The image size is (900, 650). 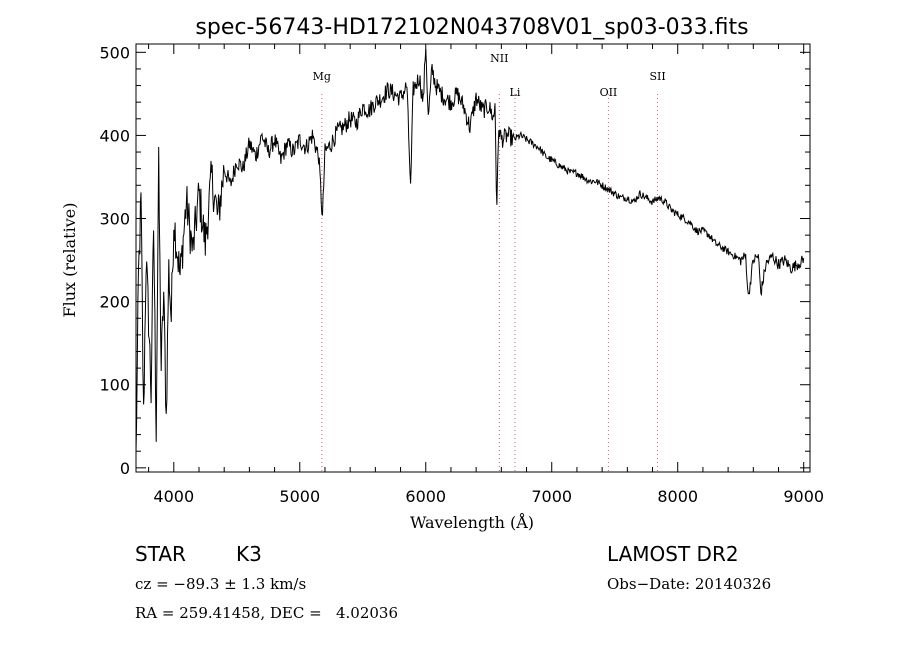 I want to click on line-label-sii: SII, so click(x=657, y=76).